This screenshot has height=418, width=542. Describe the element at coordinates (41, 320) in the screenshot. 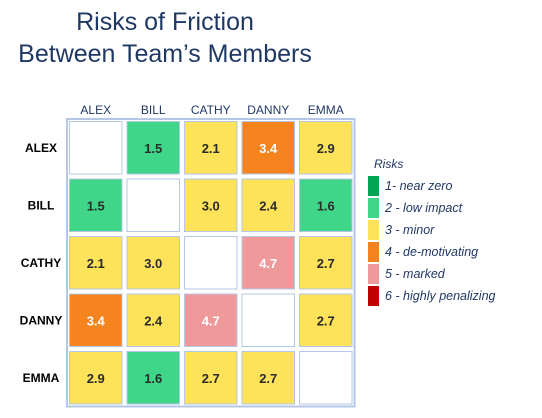

I see `row-header: DANNY` at that location.